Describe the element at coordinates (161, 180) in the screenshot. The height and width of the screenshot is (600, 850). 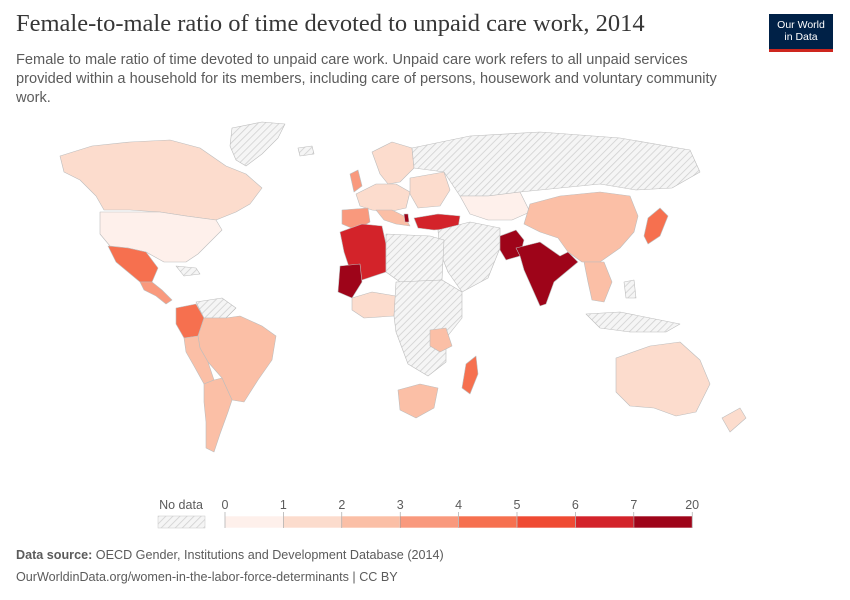
I see `region-north-america-north` at that location.